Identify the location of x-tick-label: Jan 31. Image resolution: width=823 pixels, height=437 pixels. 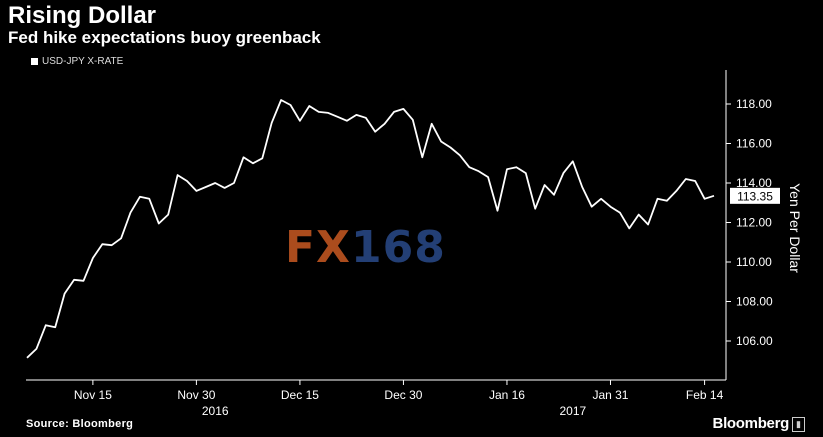
(610, 395).